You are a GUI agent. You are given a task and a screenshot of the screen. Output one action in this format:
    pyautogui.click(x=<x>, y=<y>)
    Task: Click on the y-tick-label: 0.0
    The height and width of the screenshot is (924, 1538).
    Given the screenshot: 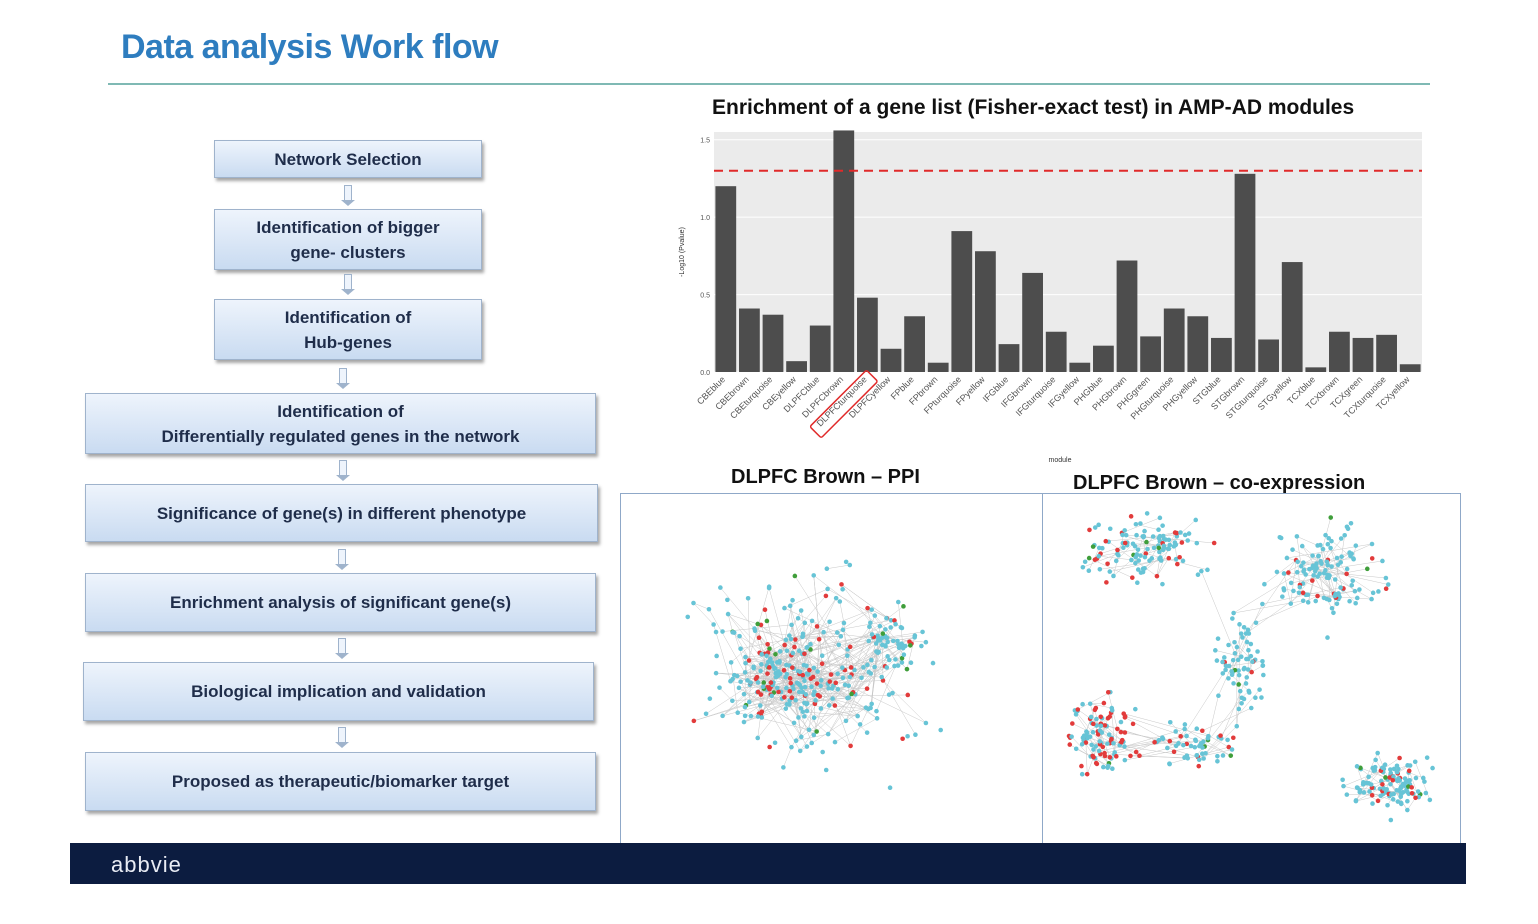 What is the action you would take?
    pyautogui.click(x=705, y=373)
    